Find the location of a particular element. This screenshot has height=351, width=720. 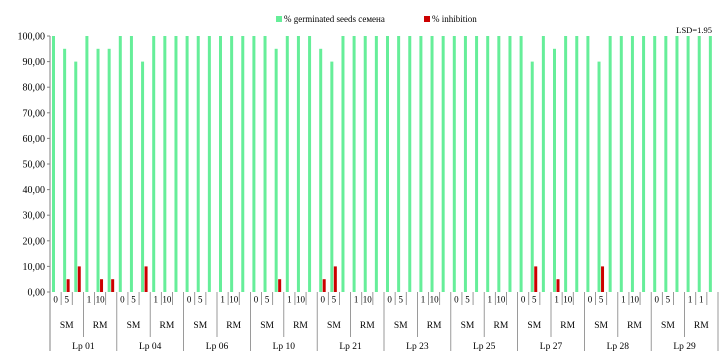

legend-swatch-germinated is located at coordinates (279, 19).